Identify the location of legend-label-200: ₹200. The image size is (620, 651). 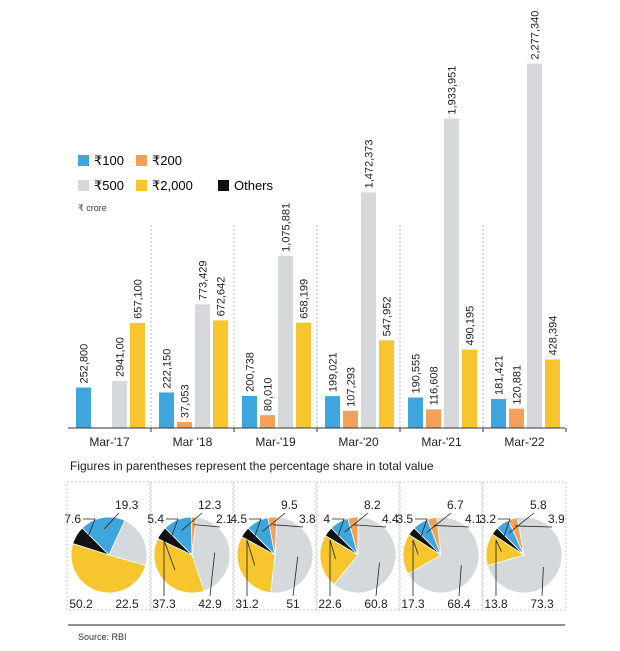
(167, 160).